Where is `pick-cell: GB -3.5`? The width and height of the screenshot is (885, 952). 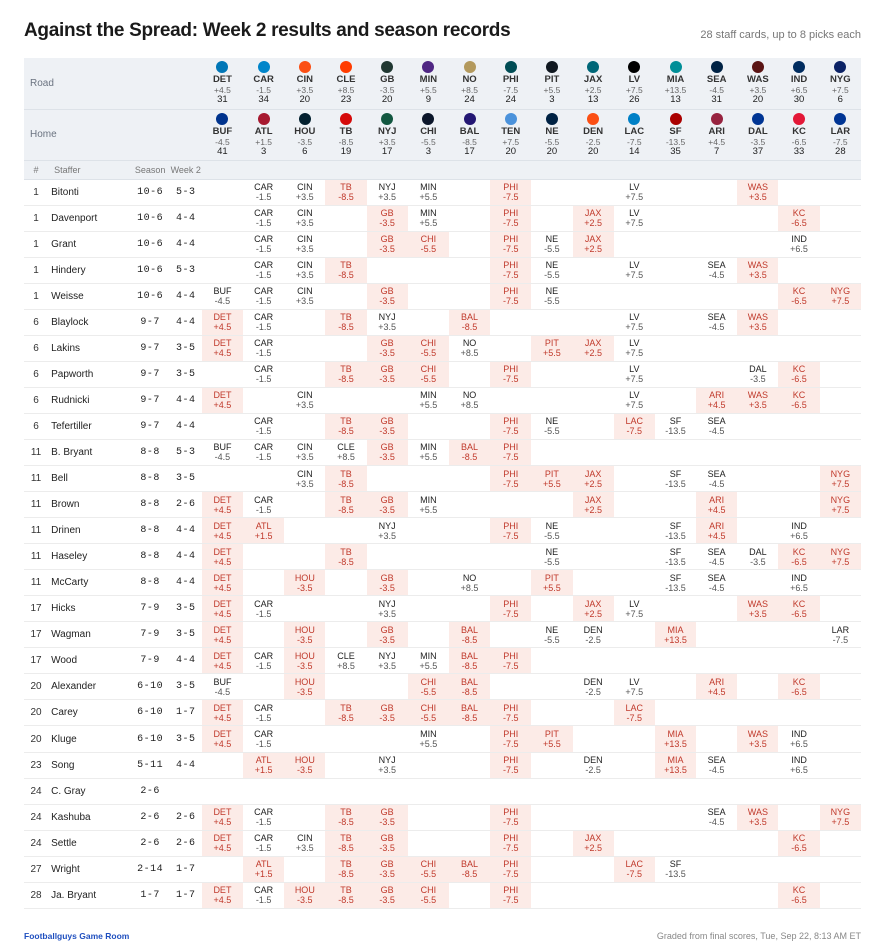
pick-cell: GB -3.5 is located at coordinates (387, 218).